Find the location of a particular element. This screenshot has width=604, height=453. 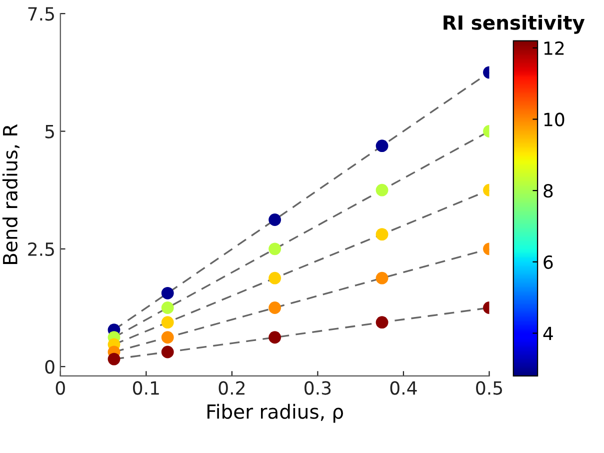

y-tick-label: 5 is located at coordinates (49, 131).